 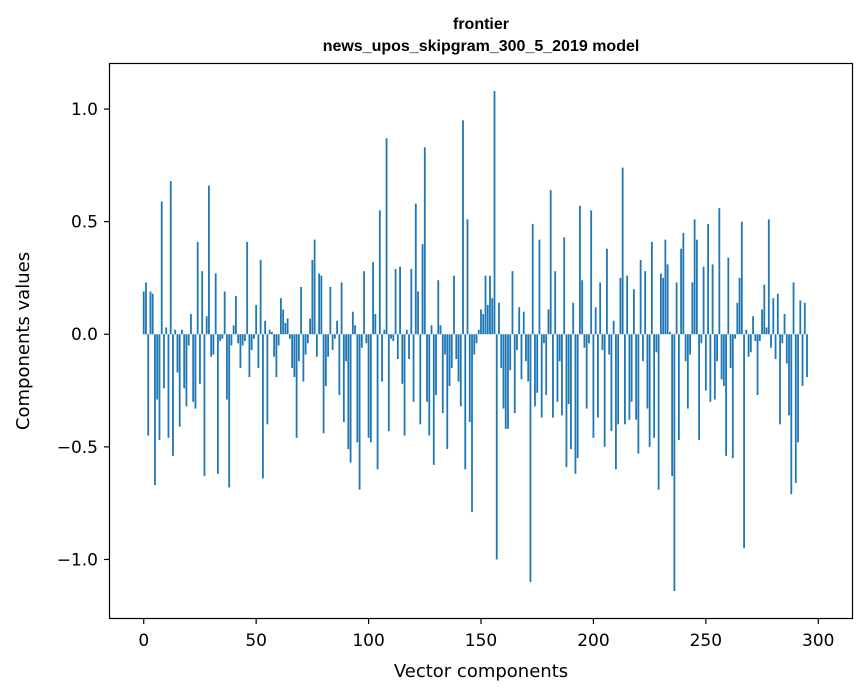 I want to click on y-tick-label: 0.0, so click(x=84, y=335).